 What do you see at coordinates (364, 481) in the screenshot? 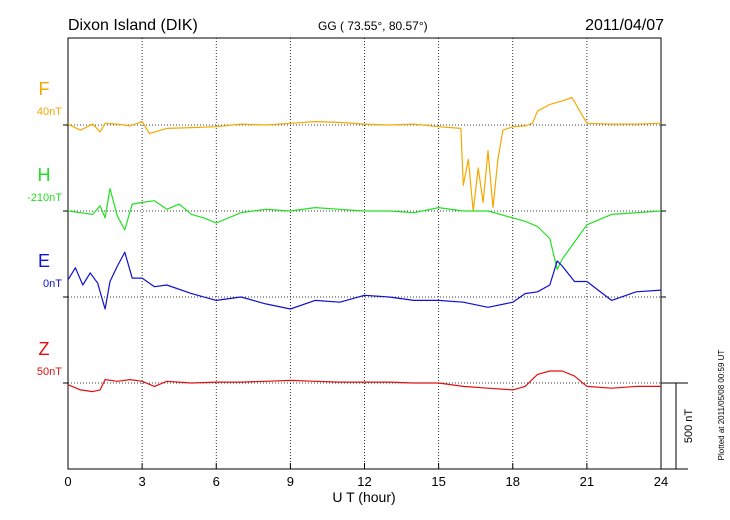
I see `x-tick-label: 12` at bounding box center [364, 481].